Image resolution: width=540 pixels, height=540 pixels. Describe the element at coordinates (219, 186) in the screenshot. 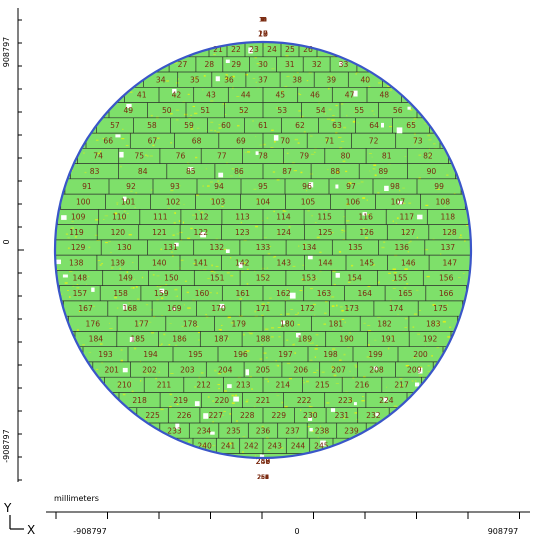

I see `die-label: 94` at that location.